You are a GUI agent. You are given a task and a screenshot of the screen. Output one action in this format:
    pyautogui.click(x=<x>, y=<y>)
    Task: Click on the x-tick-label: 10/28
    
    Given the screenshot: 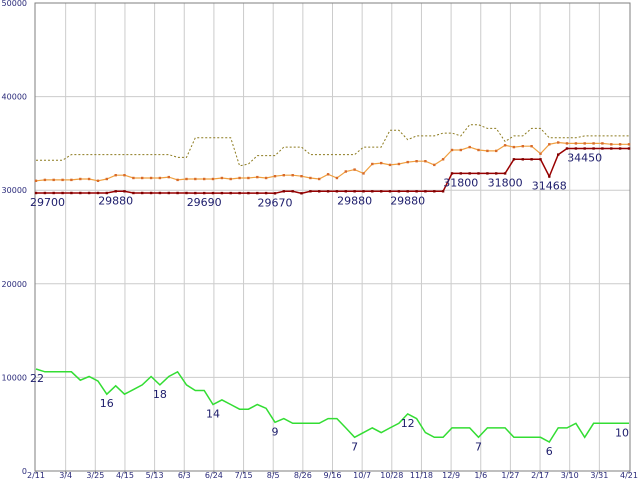 What is the action you would take?
    pyautogui.click(x=391, y=475)
    